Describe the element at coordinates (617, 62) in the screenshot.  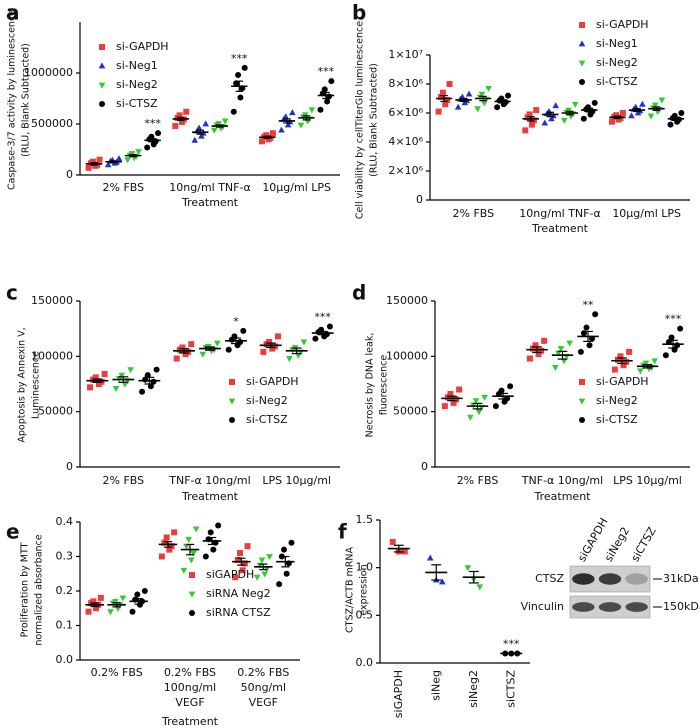
I see `legend-label: si-Neg2` at that location.